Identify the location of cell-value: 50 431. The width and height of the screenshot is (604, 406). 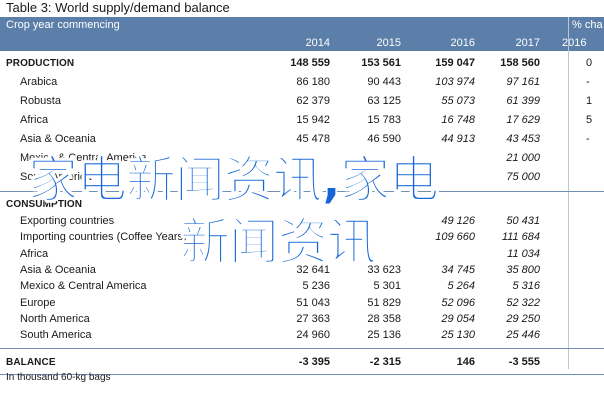
(523, 221).